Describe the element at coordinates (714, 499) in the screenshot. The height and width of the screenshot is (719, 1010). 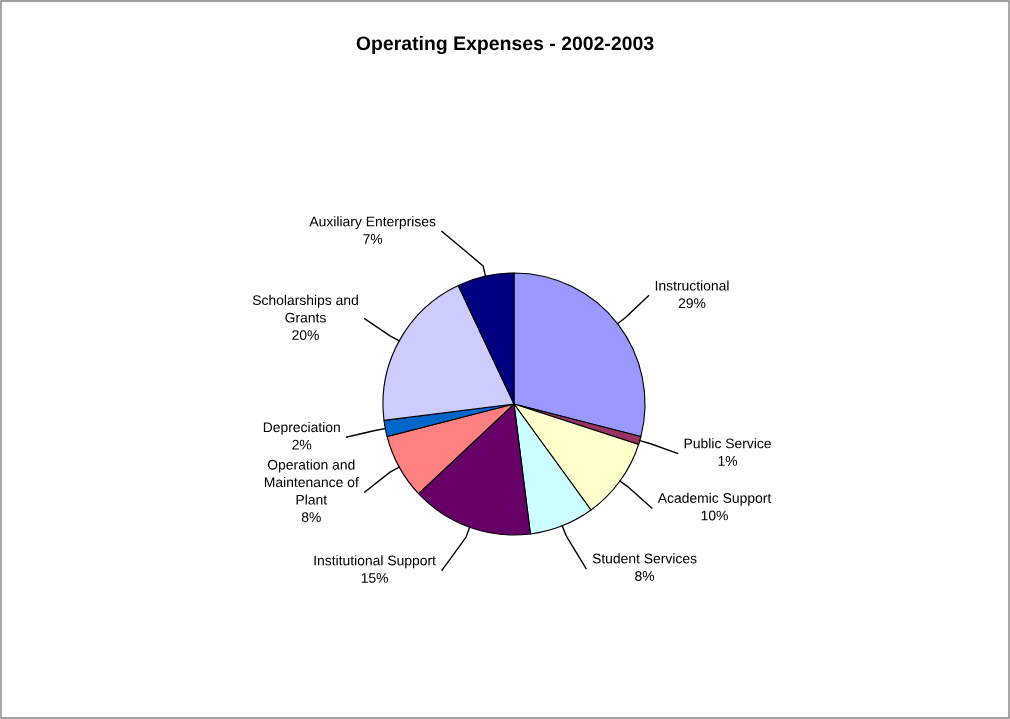
I see `slice-label: Academic Support` at that location.